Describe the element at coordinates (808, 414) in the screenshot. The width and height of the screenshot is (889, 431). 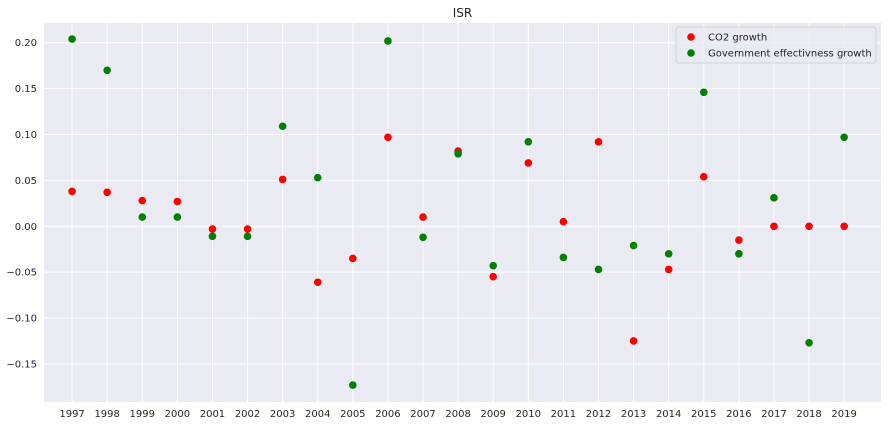
I see `x-tick-label: 2018` at that location.